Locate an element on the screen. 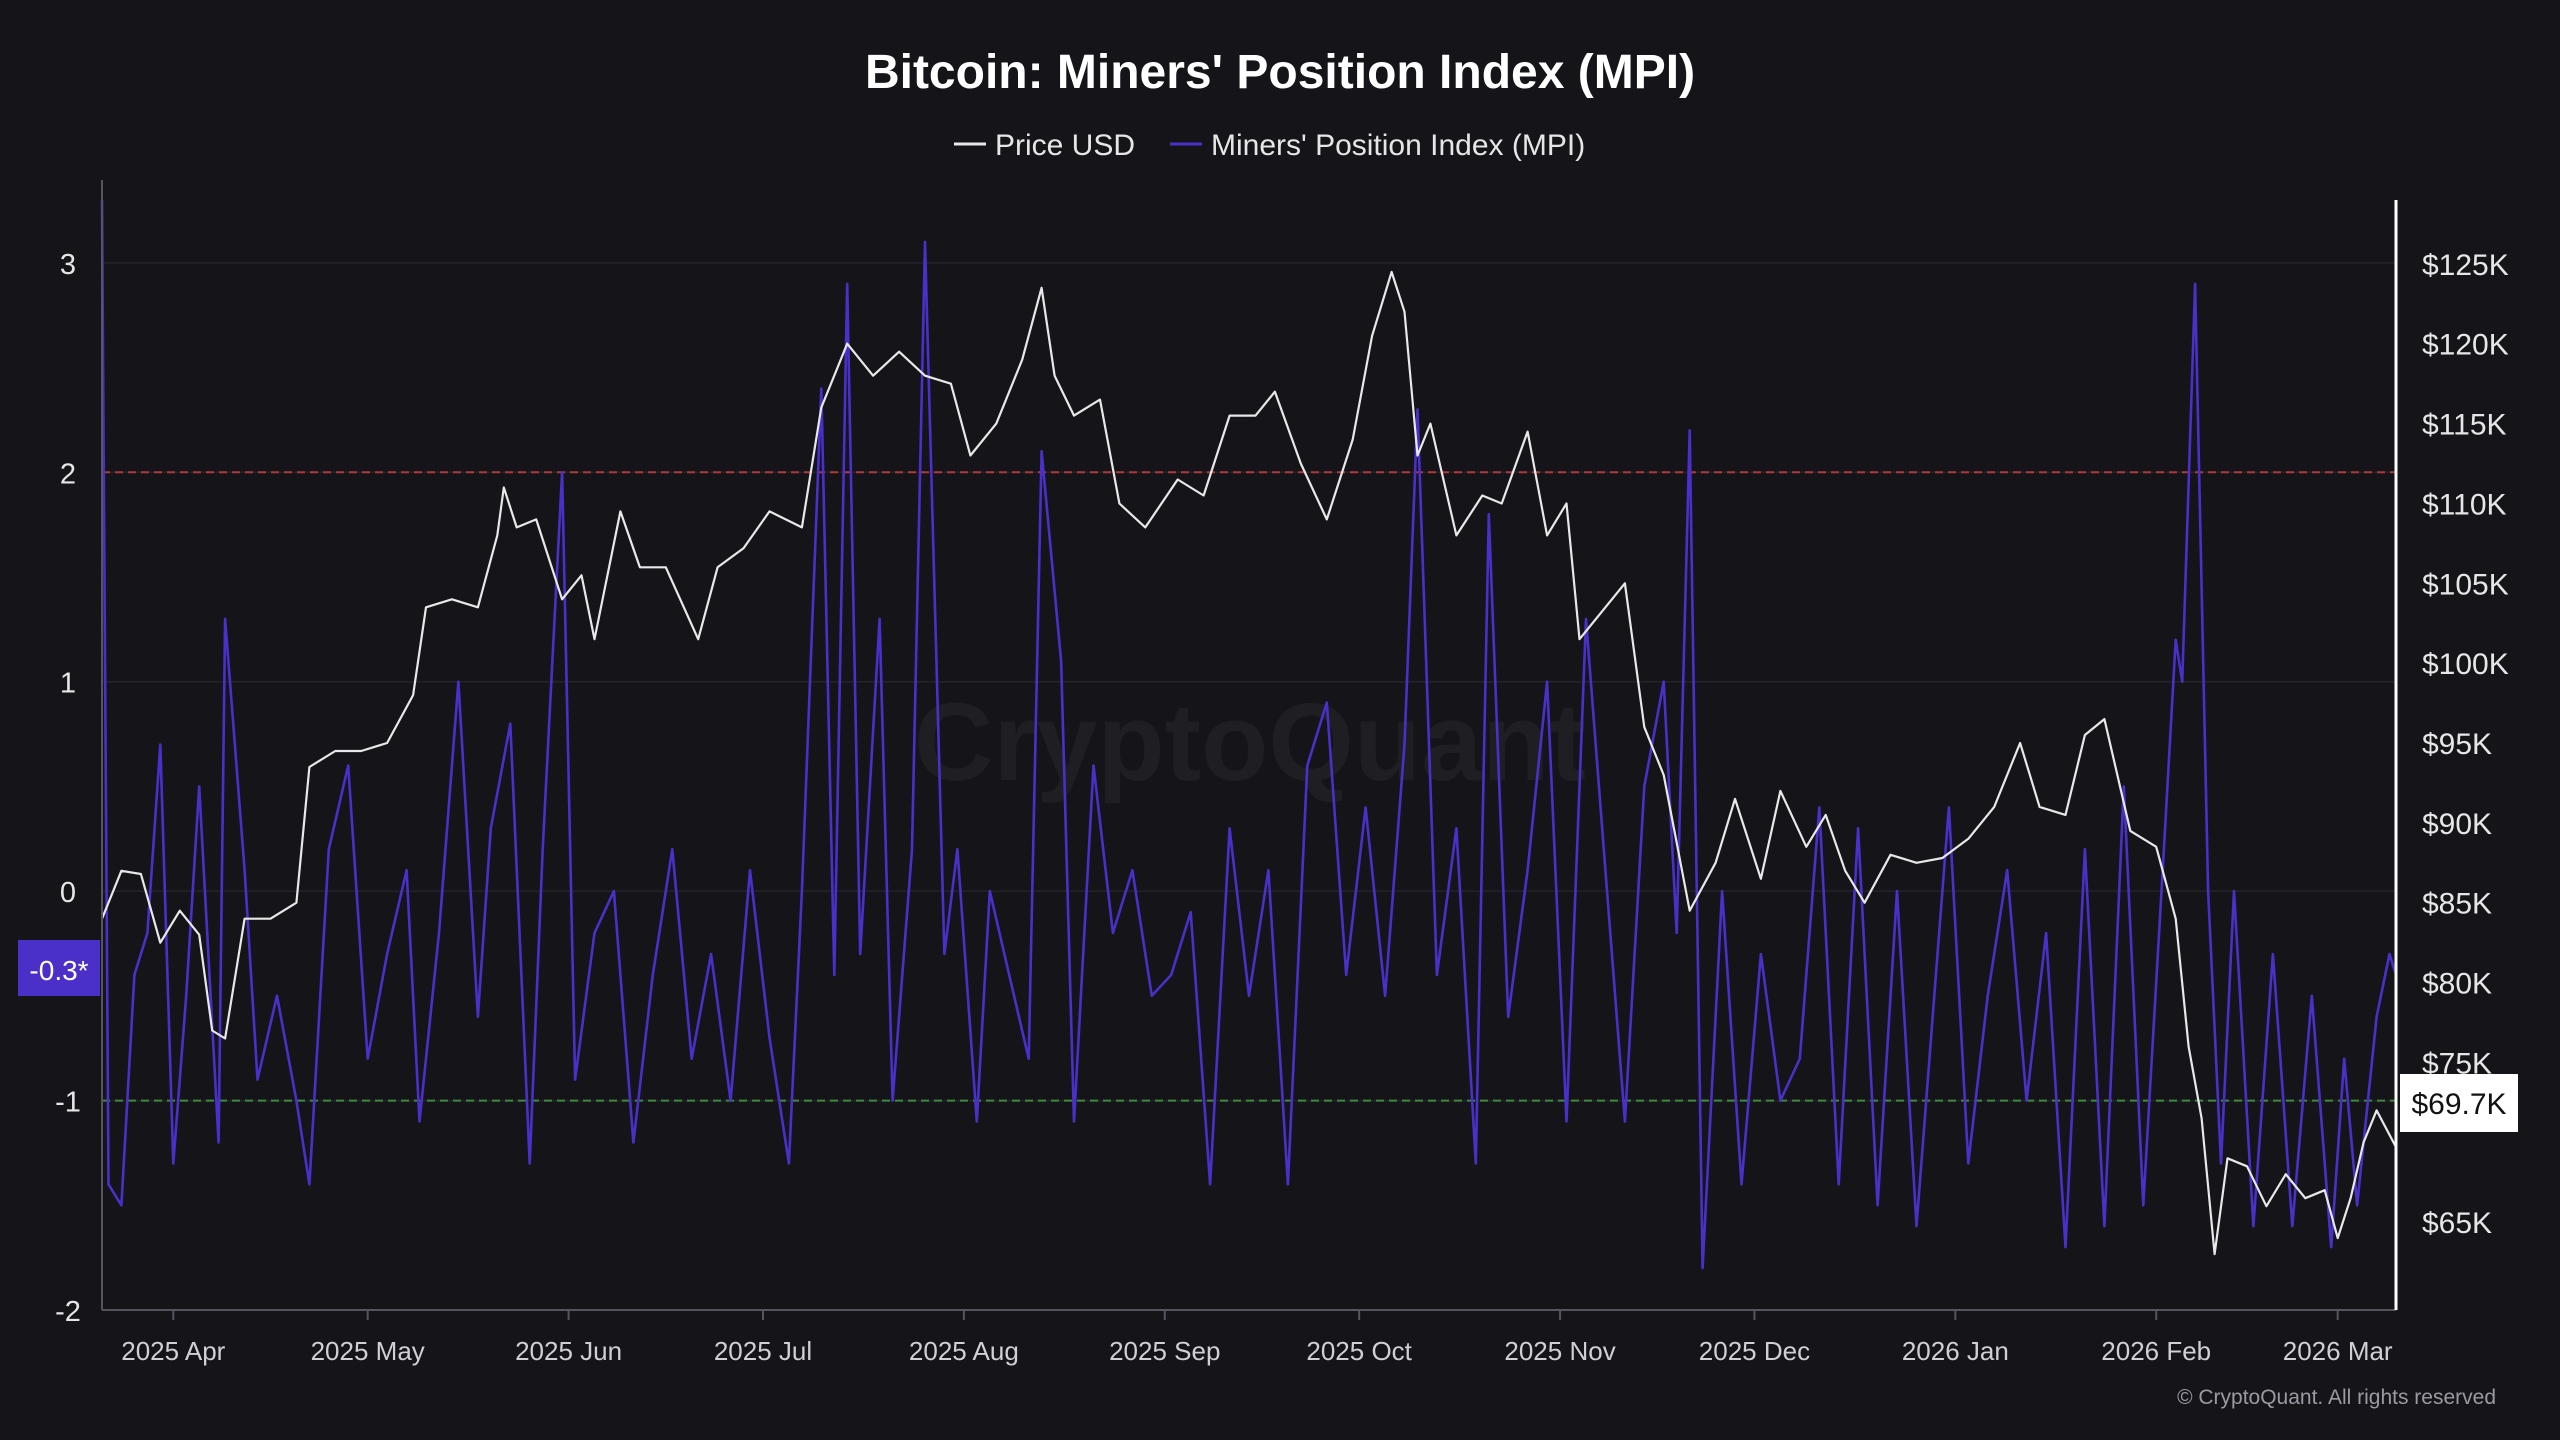 This screenshot has width=2560, height=1440. legend: Price USD Miners' Position Index (MPI) is located at coordinates (1269, 145).